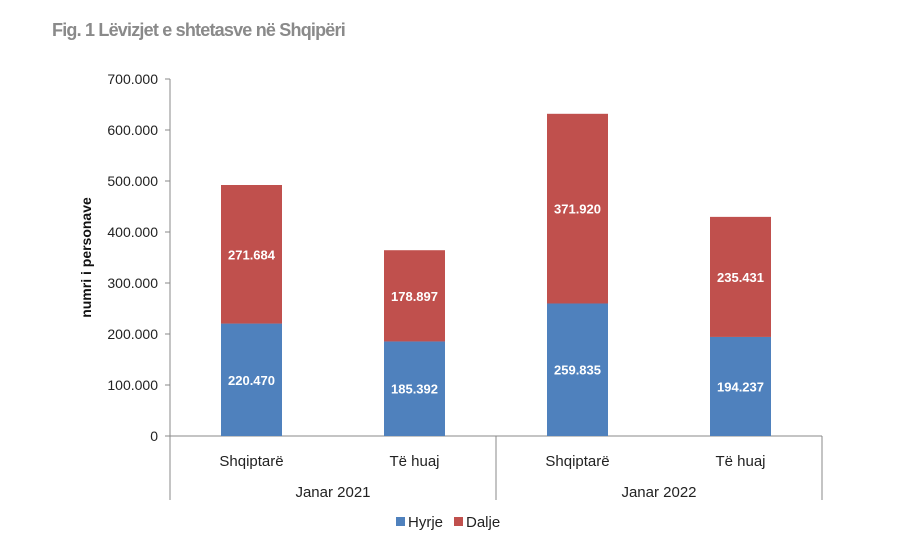 This screenshot has height=550, width=922. Describe the element at coordinates (132, 232) in the screenshot. I see `y-tick-label: 400.000` at that location.